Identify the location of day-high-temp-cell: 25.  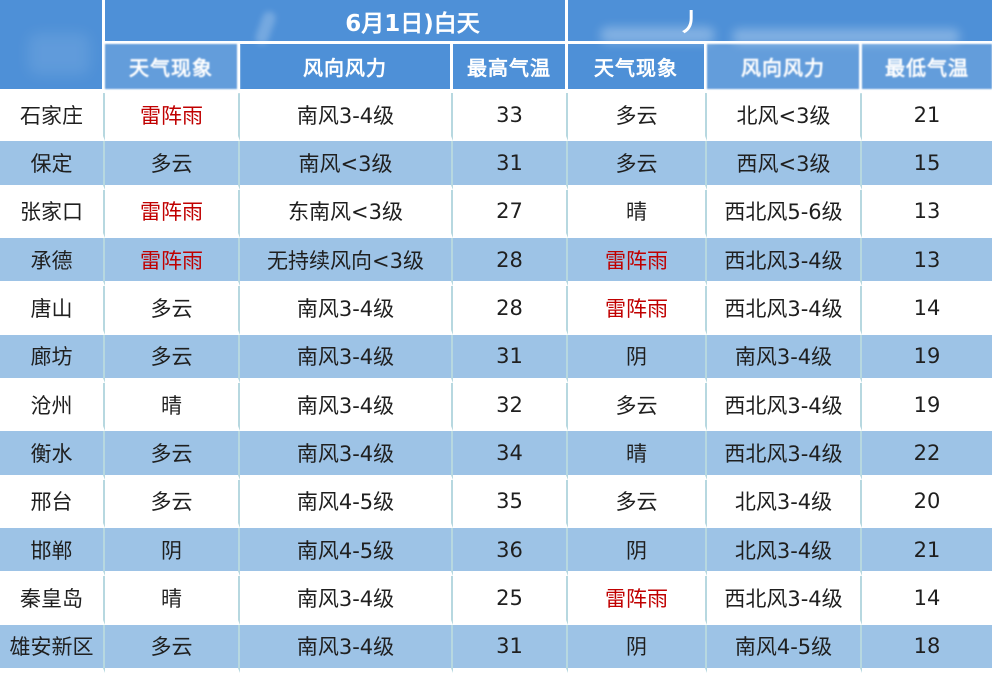
(510, 600).